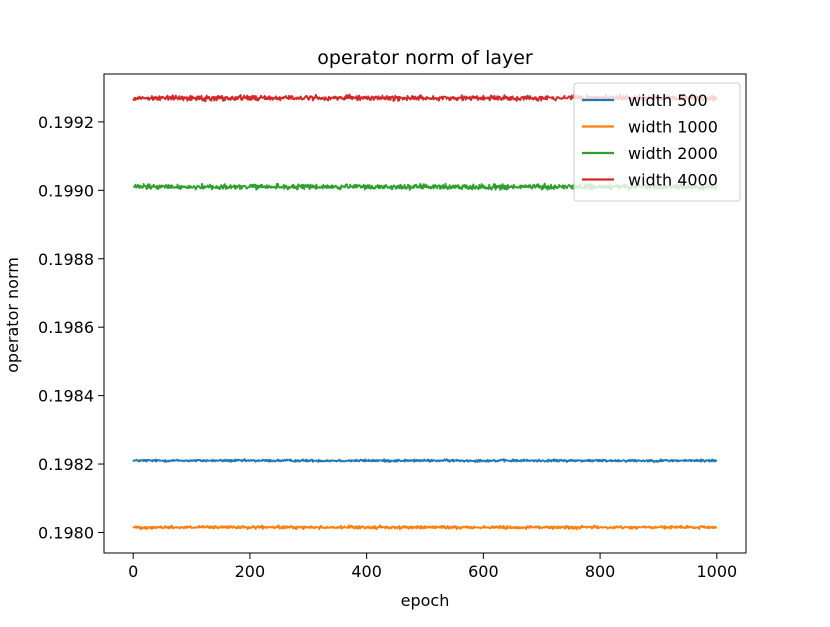 The height and width of the screenshot is (627, 830). What do you see at coordinates (66, 122) in the screenshot?
I see `y-tick-label: 0.1992` at bounding box center [66, 122].